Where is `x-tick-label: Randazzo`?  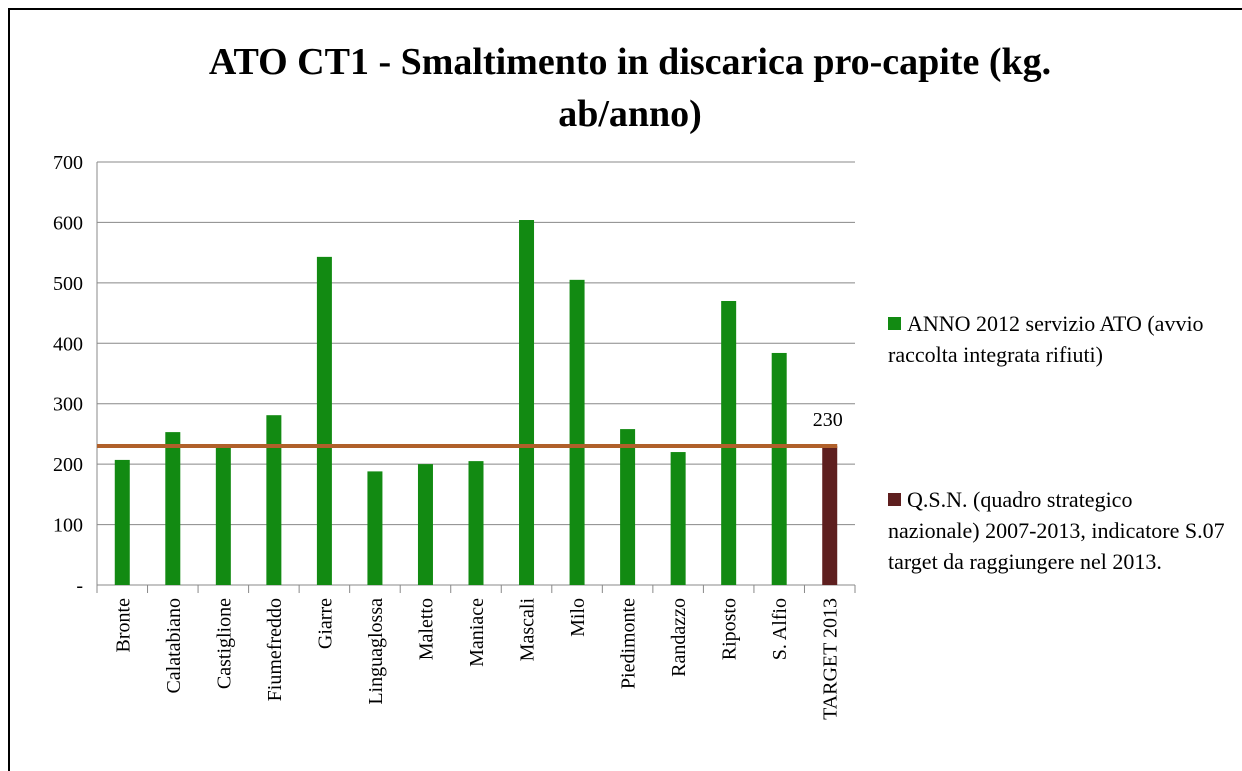 x-tick-label: Randazzo is located at coordinates (679, 637).